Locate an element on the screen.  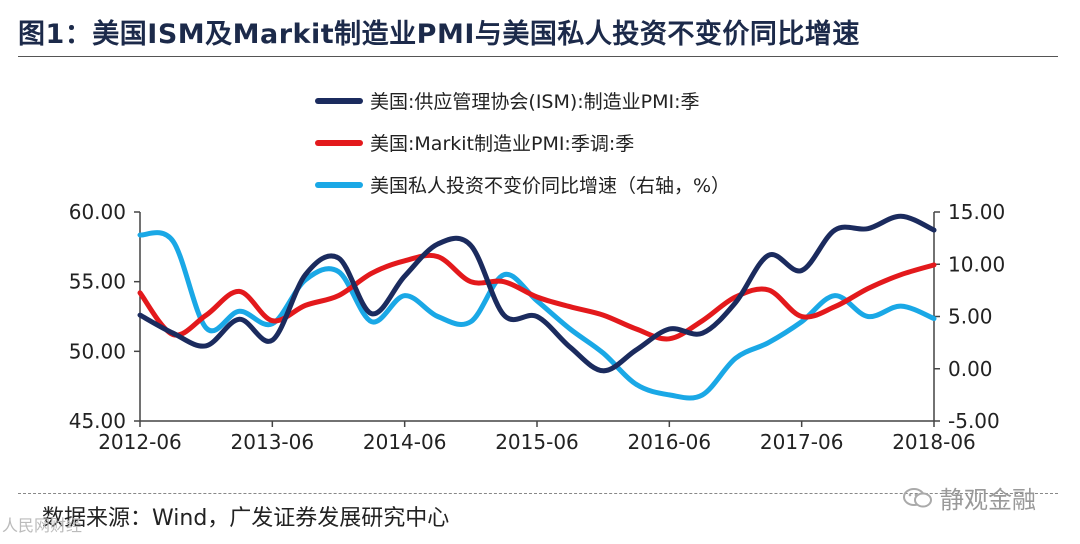
x-tick-label: 2018-06 is located at coordinates (934, 442).